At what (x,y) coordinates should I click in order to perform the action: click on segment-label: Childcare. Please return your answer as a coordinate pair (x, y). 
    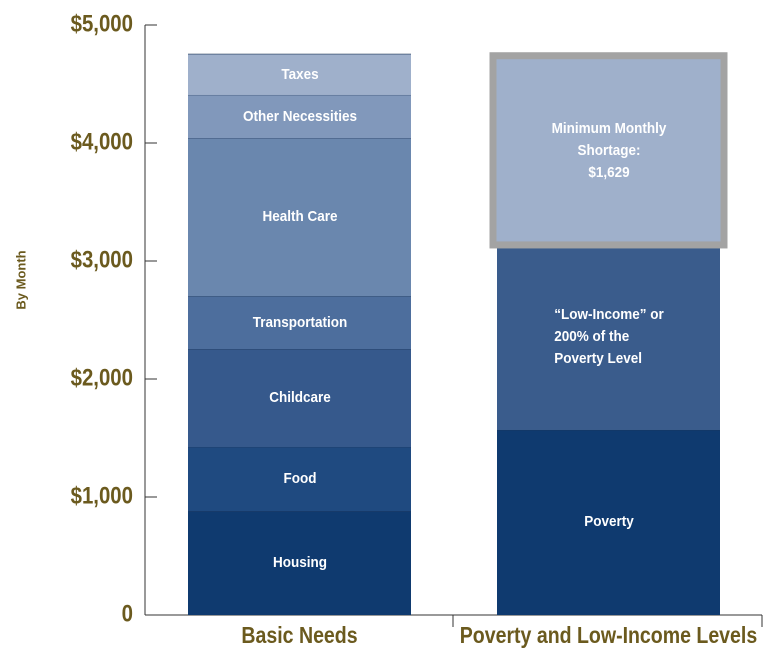
    Looking at the image, I should click on (299, 397).